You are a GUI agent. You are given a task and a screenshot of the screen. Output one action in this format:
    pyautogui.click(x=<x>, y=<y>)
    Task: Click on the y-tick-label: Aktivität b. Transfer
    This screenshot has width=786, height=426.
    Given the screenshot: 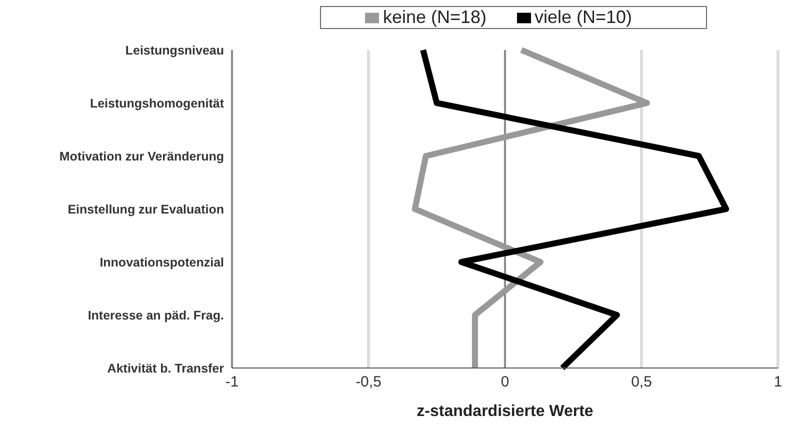 What is the action you would take?
    pyautogui.click(x=165, y=368)
    